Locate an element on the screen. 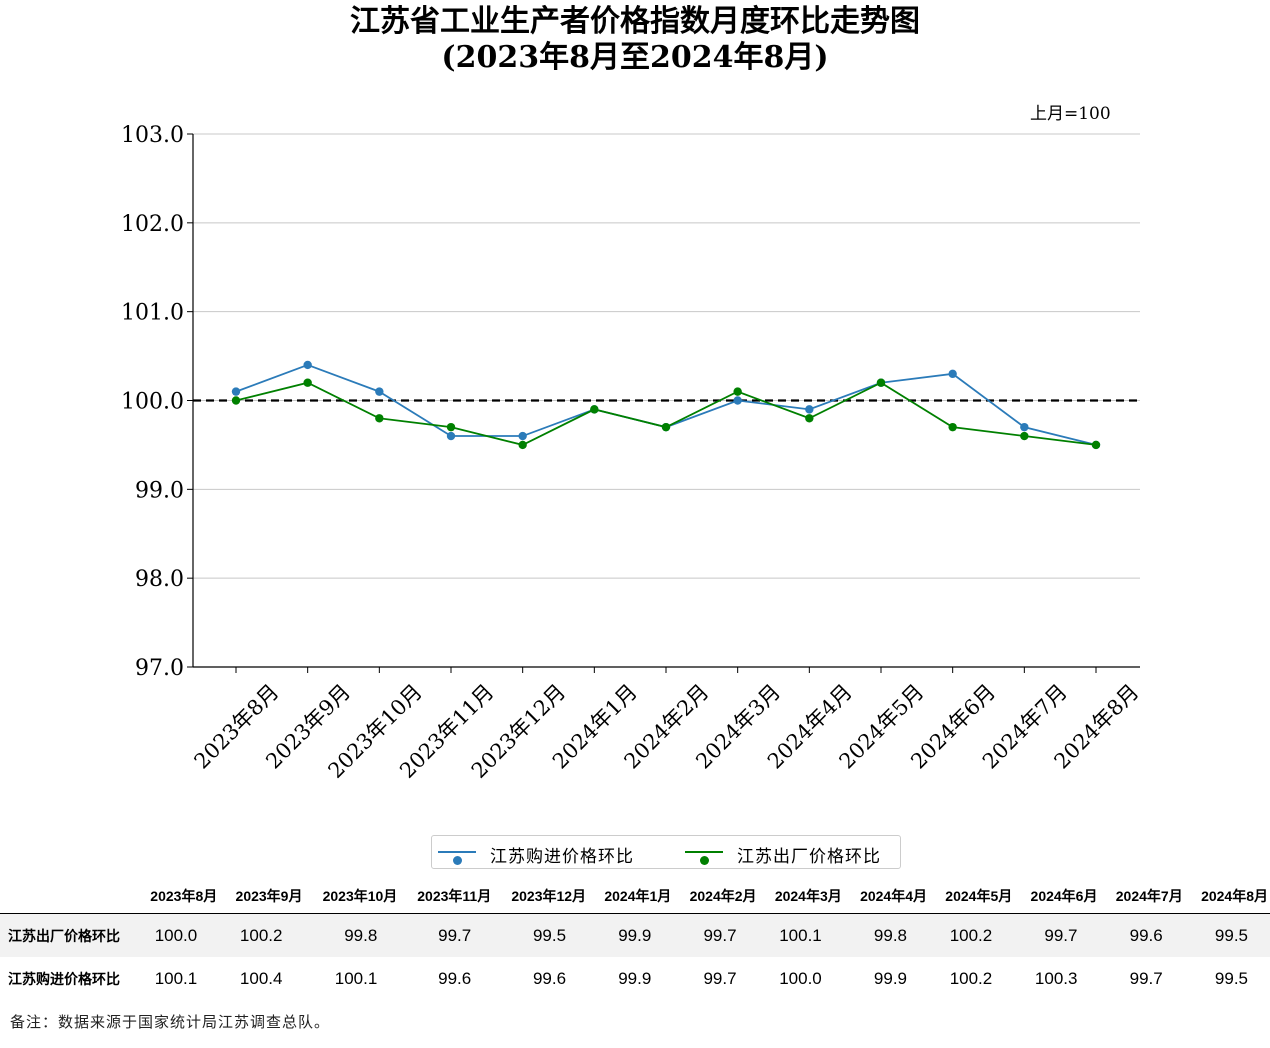 The height and width of the screenshot is (1048, 1270). table-header: 2024年8月 is located at coordinates (1227, 896).